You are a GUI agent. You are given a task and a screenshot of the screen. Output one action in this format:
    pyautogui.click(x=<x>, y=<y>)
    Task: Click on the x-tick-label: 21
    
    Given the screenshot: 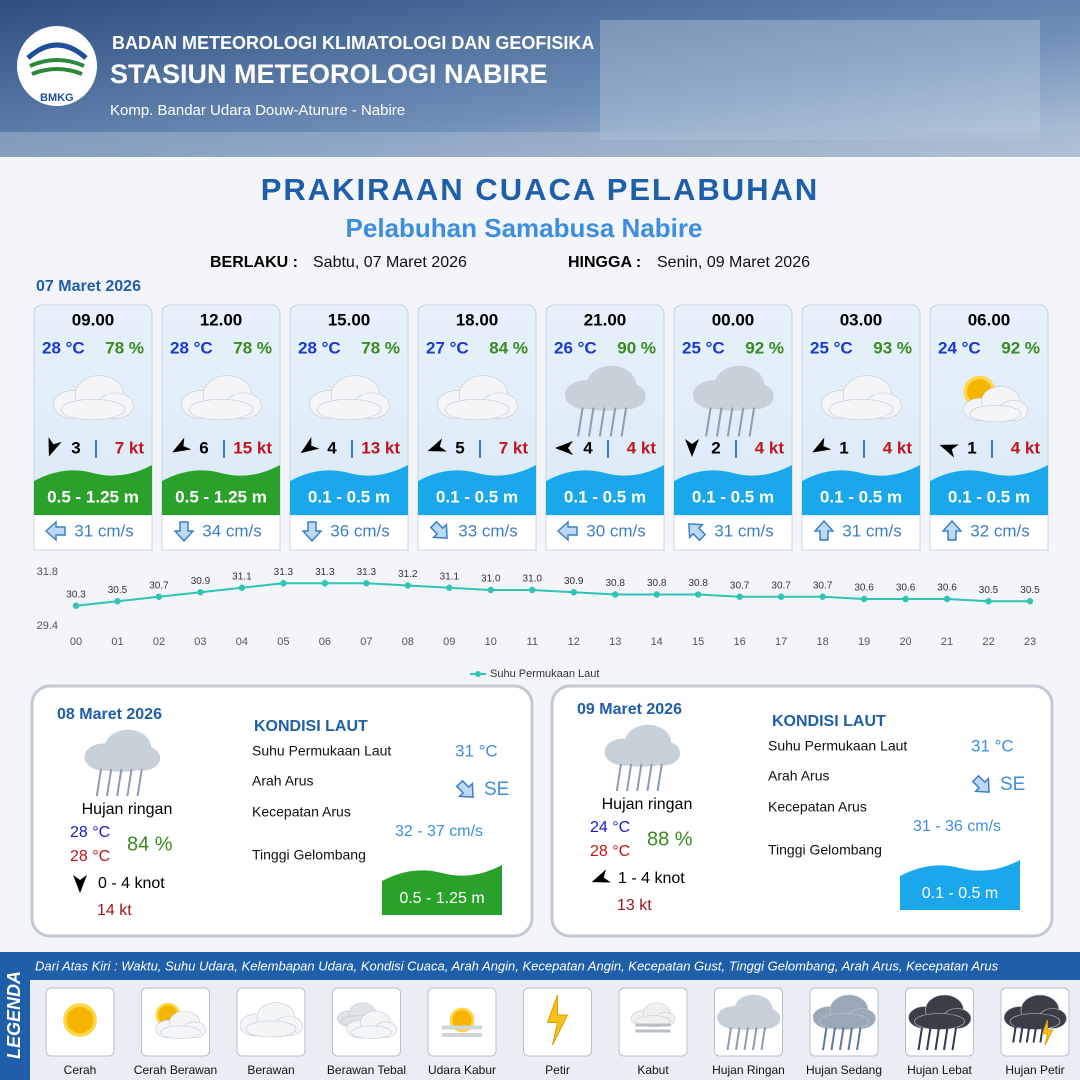 What is the action you would take?
    pyautogui.click(x=947, y=642)
    